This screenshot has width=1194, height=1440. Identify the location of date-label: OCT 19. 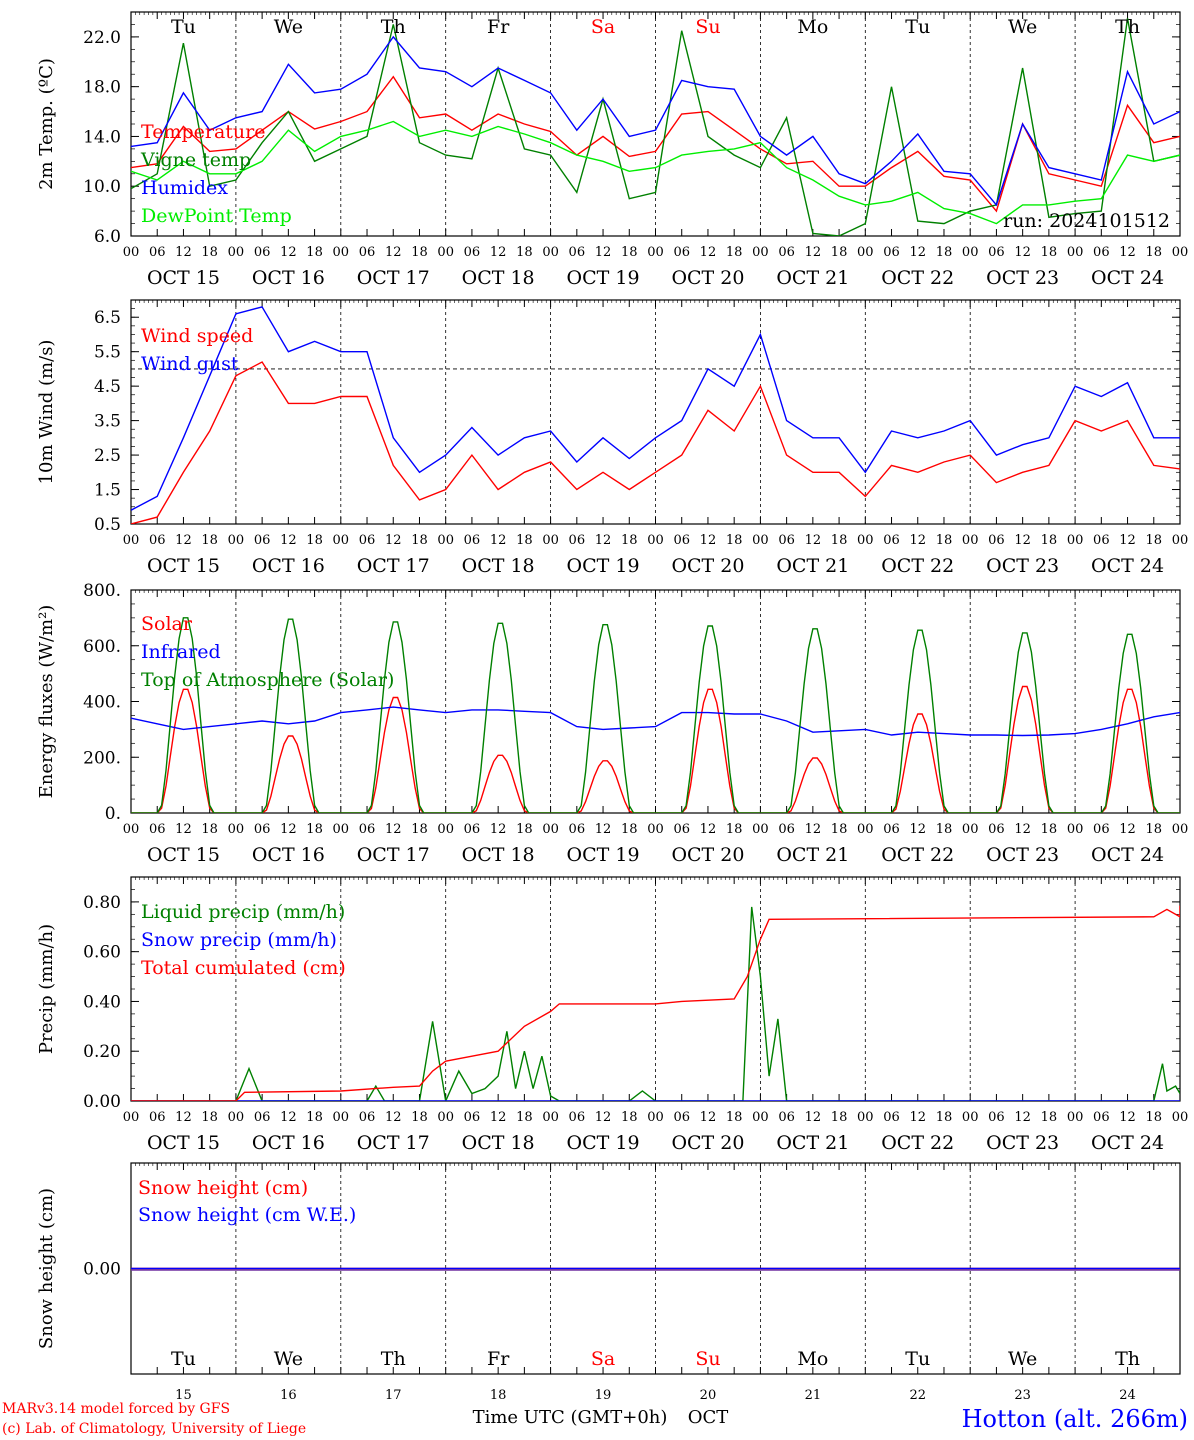
(603, 566).